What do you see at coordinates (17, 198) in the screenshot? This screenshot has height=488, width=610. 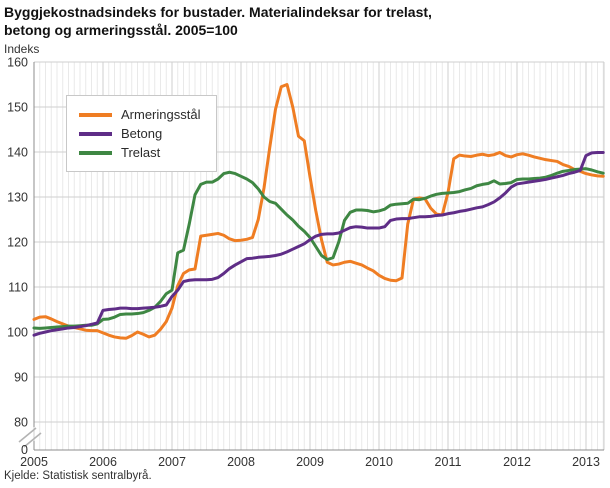 I see `y-tick-label: 130` at bounding box center [17, 198].